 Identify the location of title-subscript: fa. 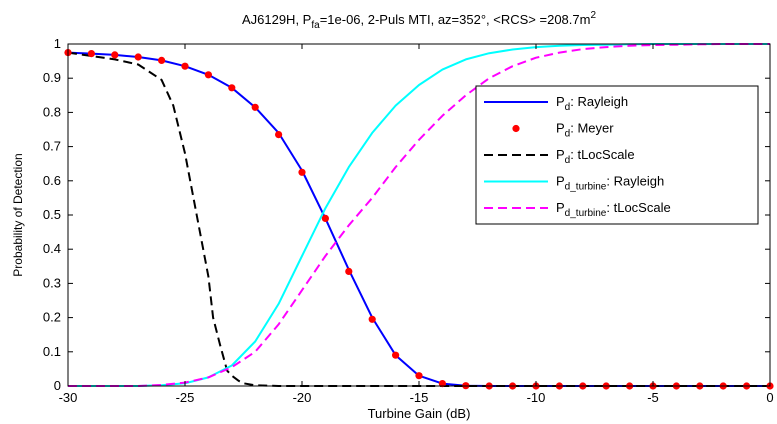
(315, 25).